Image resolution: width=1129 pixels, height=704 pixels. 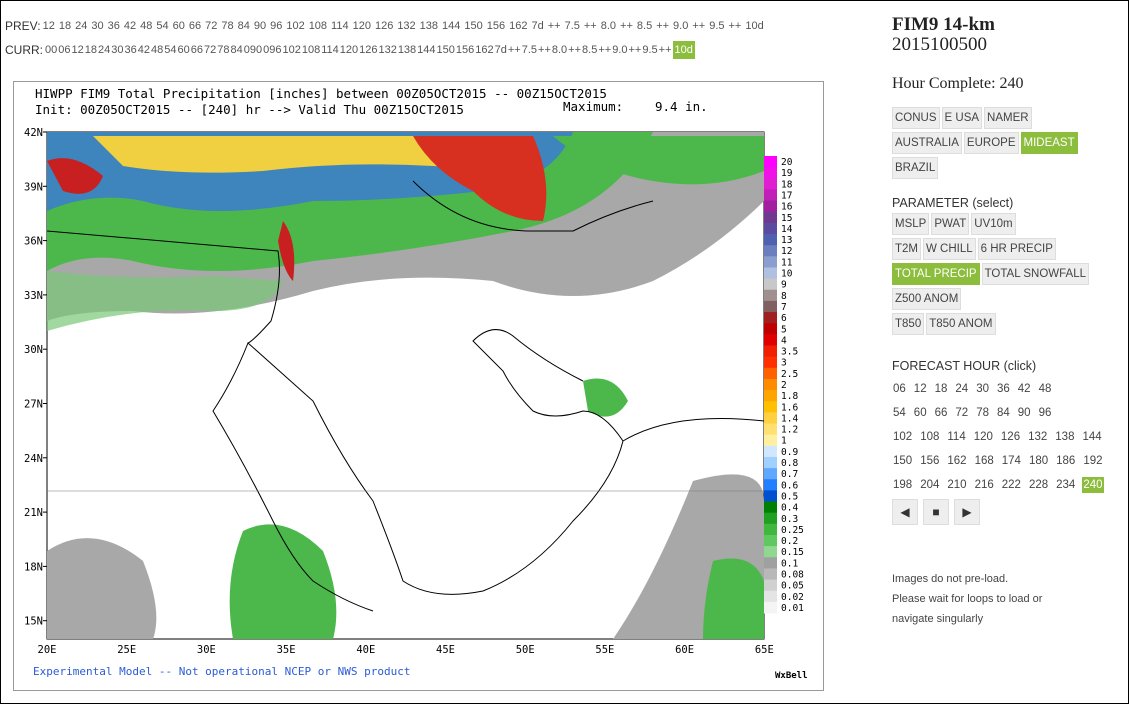 I want to click on hour-button: 138, so click(x=1065, y=437).